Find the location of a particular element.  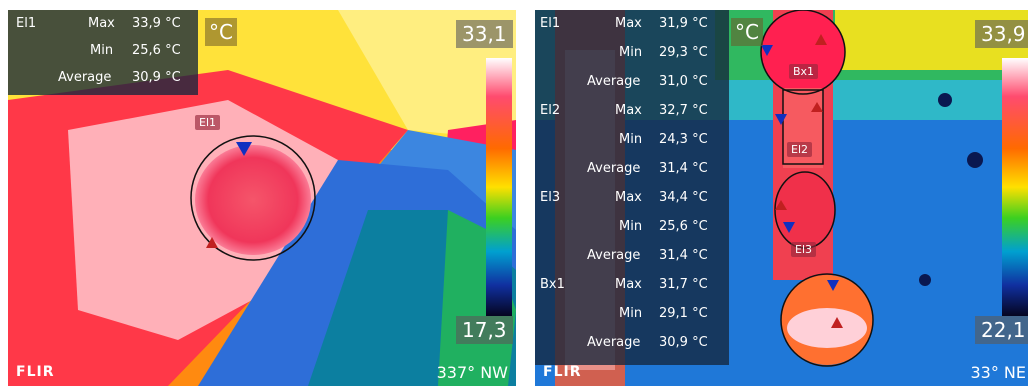

scale-min-value: 22,1 is located at coordinates (1001, 330).